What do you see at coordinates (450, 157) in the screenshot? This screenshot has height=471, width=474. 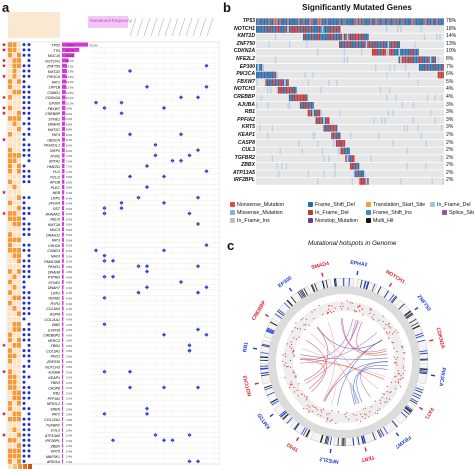 I see `oncoplot-percentage: 2%` at bounding box center [450, 157].